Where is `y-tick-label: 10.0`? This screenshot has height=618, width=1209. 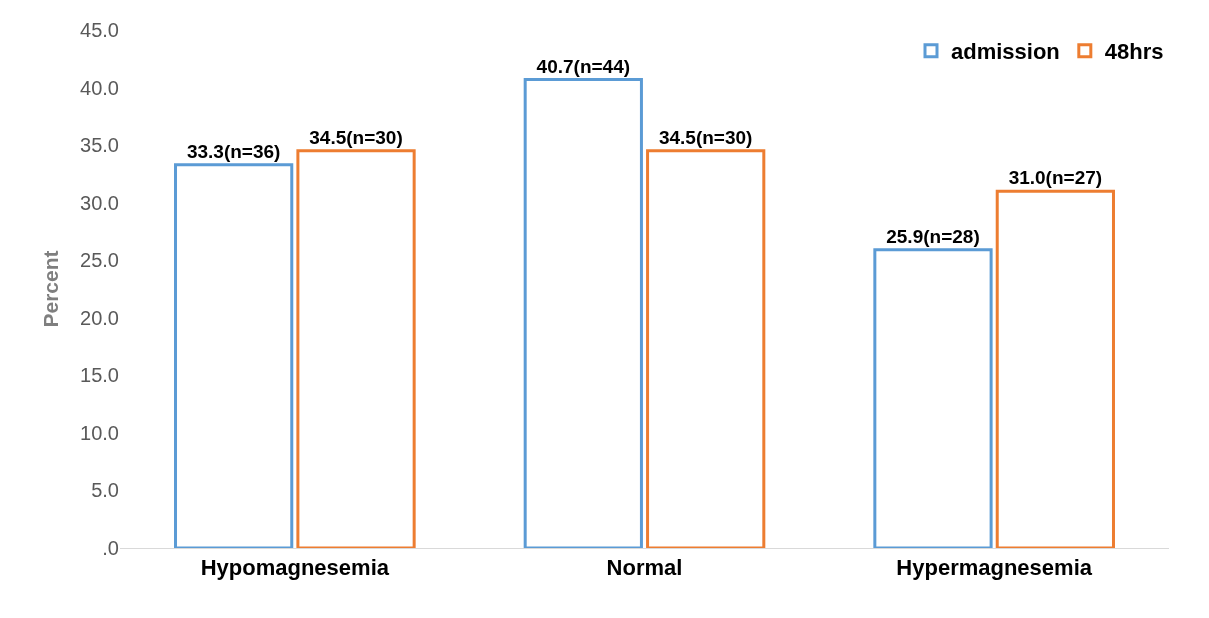 y-tick-label: 10.0 is located at coordinates (99, 432).